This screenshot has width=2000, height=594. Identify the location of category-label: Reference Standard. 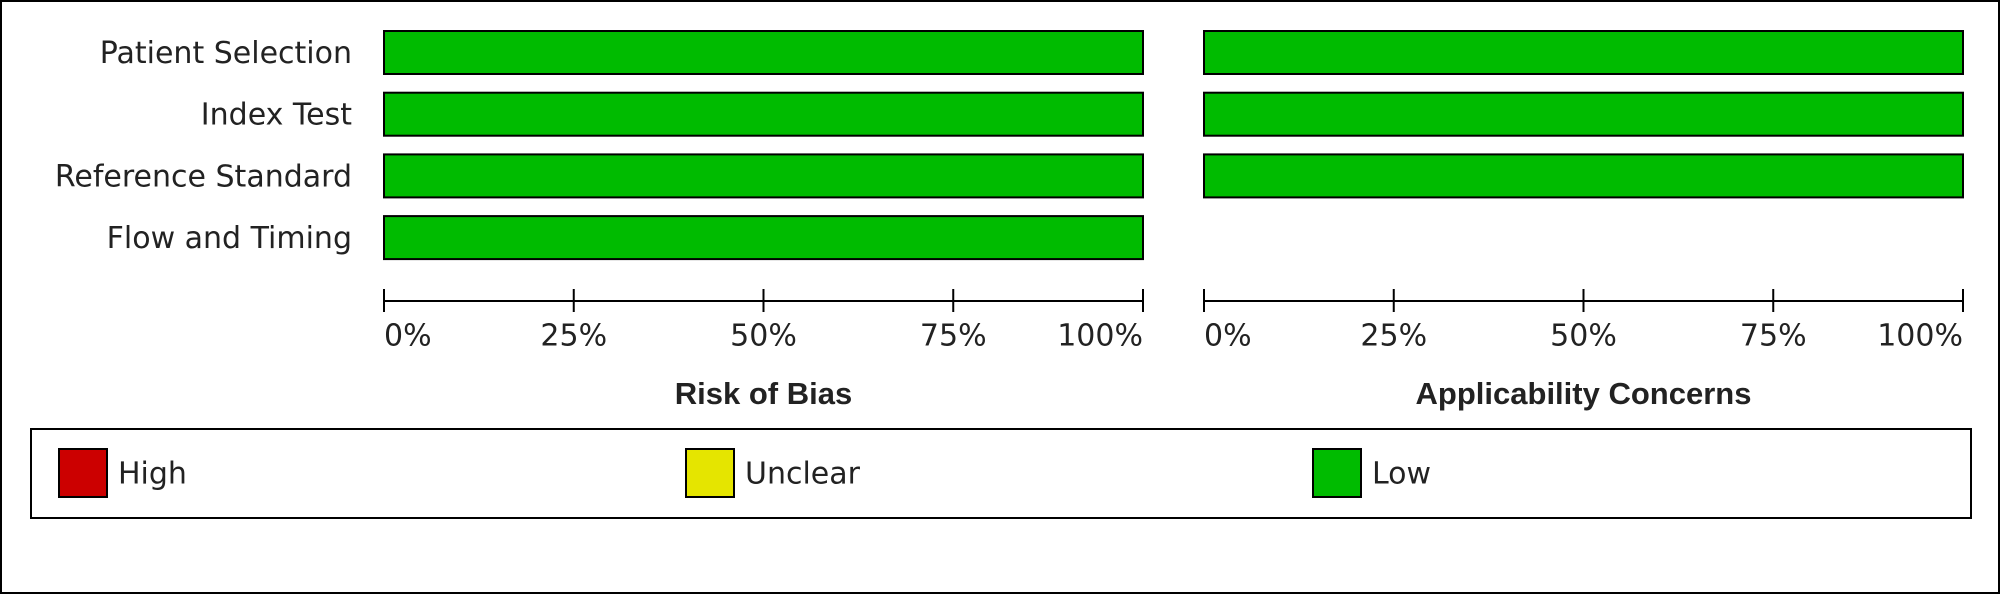
(203, 176).